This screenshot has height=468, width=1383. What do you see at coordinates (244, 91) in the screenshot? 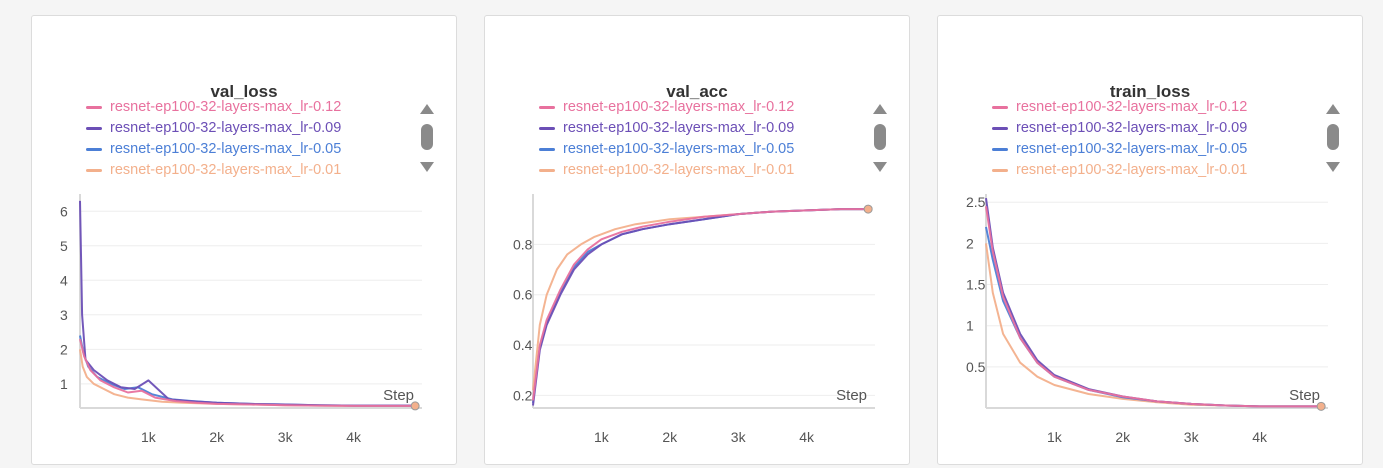
I see `chart-title: val_loss` at bounding box center [244, 91].